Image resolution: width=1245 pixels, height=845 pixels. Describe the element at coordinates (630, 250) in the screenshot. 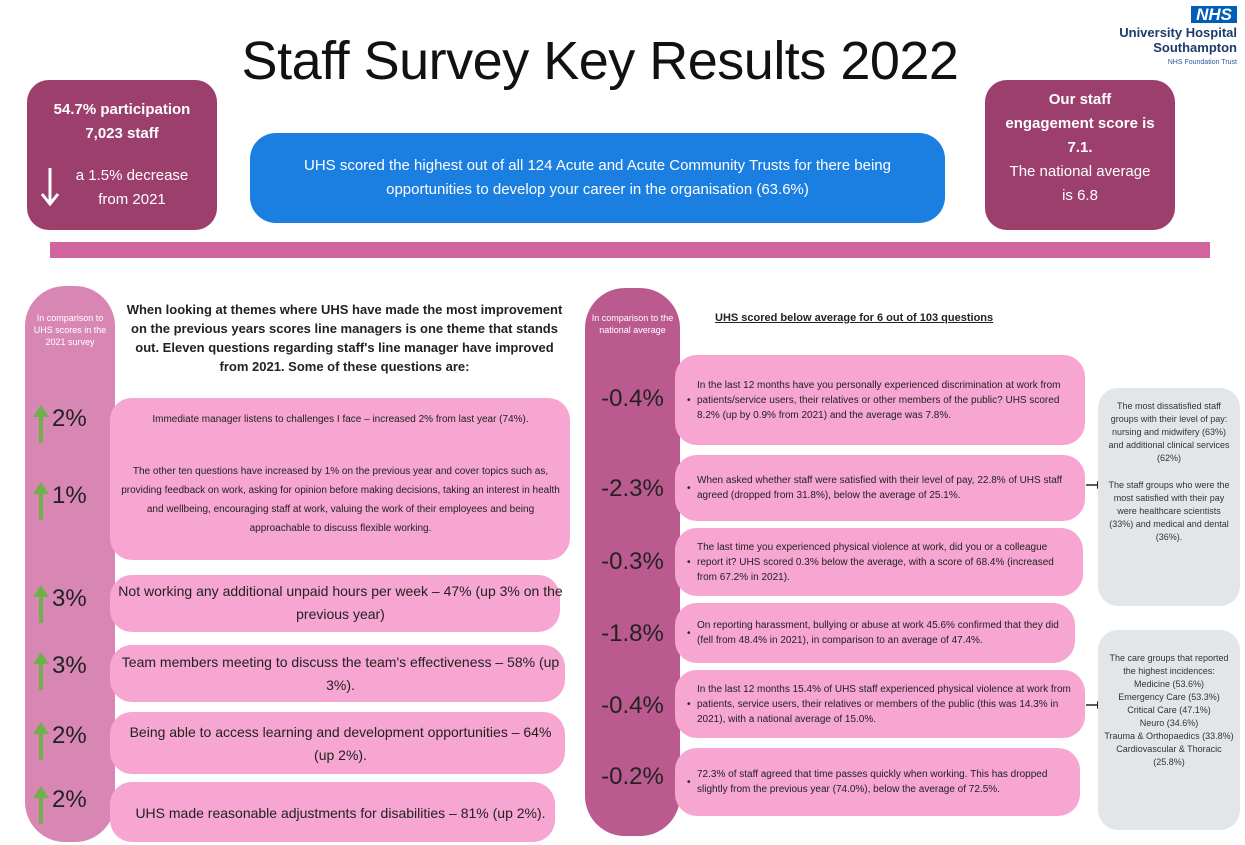

I see `divider` at that location.